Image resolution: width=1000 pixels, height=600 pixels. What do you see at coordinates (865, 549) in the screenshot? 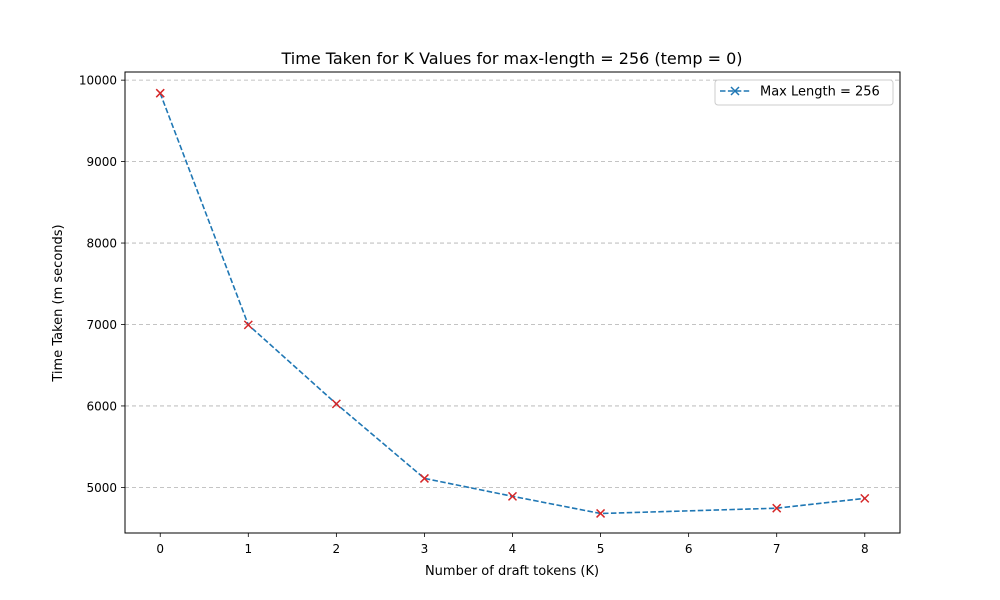
I see `x-tick-label: 8` at bounding box center [865, 549].